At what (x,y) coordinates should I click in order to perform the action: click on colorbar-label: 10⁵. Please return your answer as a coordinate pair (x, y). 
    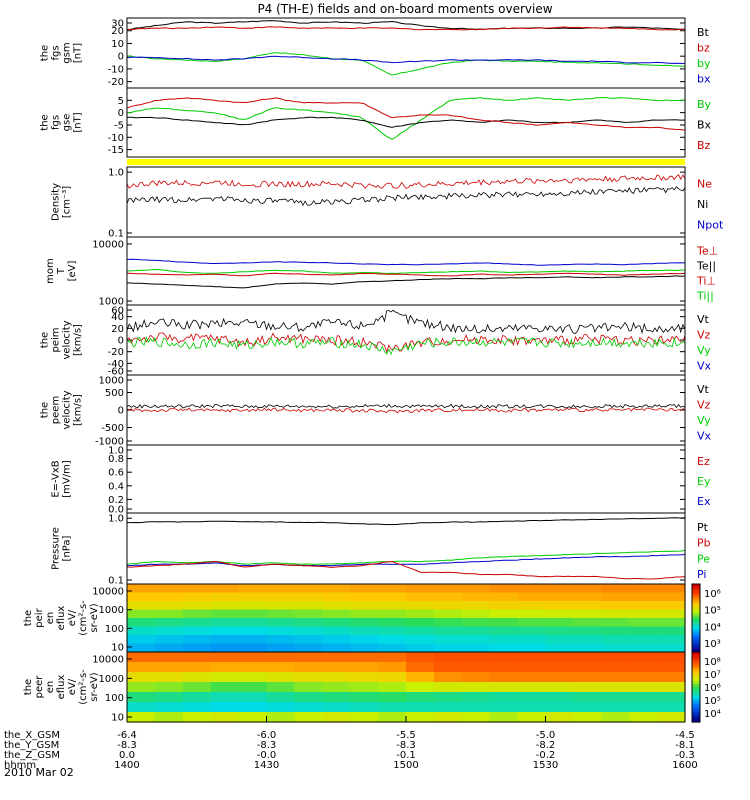
    Looking at the image, I should click on (712, 701).